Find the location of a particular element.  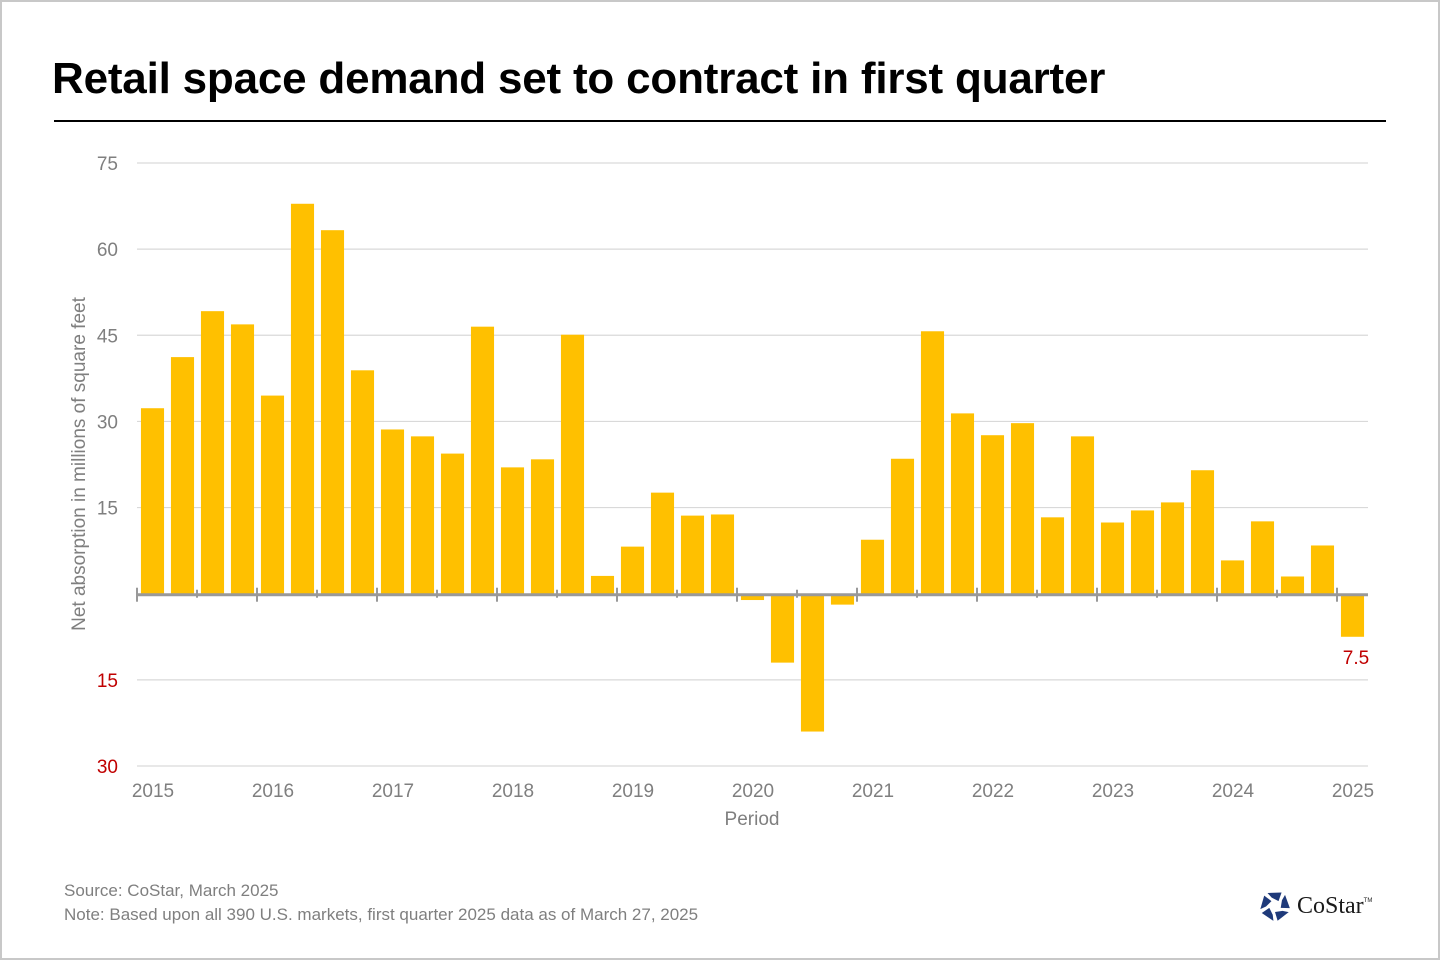

annotations: 7.5 is located at coordinates (1356, 658).